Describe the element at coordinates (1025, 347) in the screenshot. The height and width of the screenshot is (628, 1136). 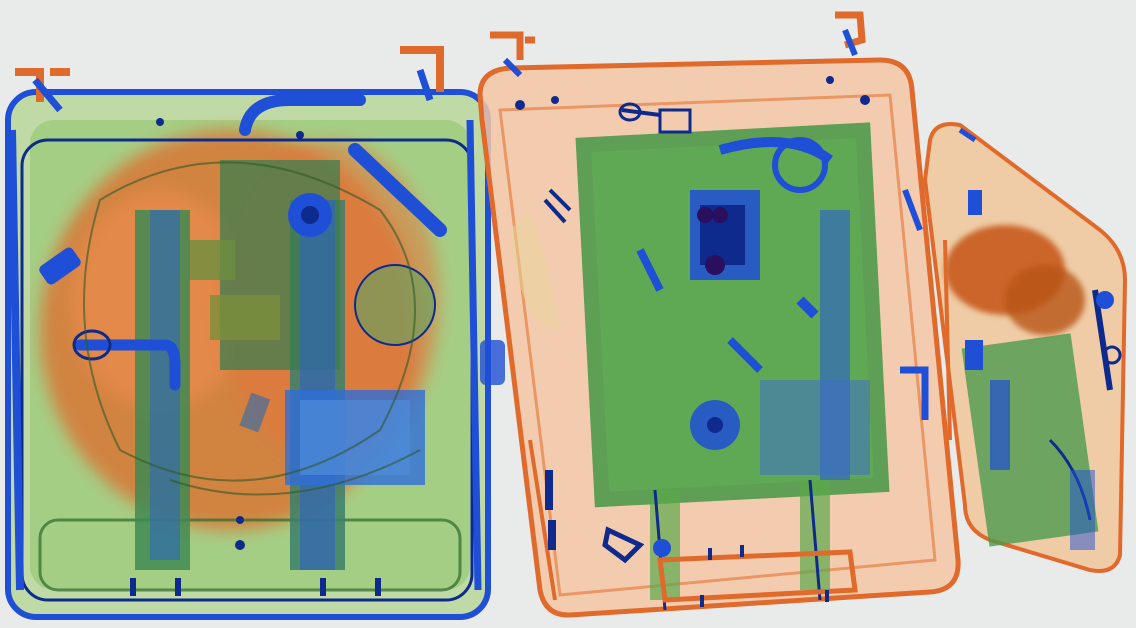
I see `right-bag` at that location.